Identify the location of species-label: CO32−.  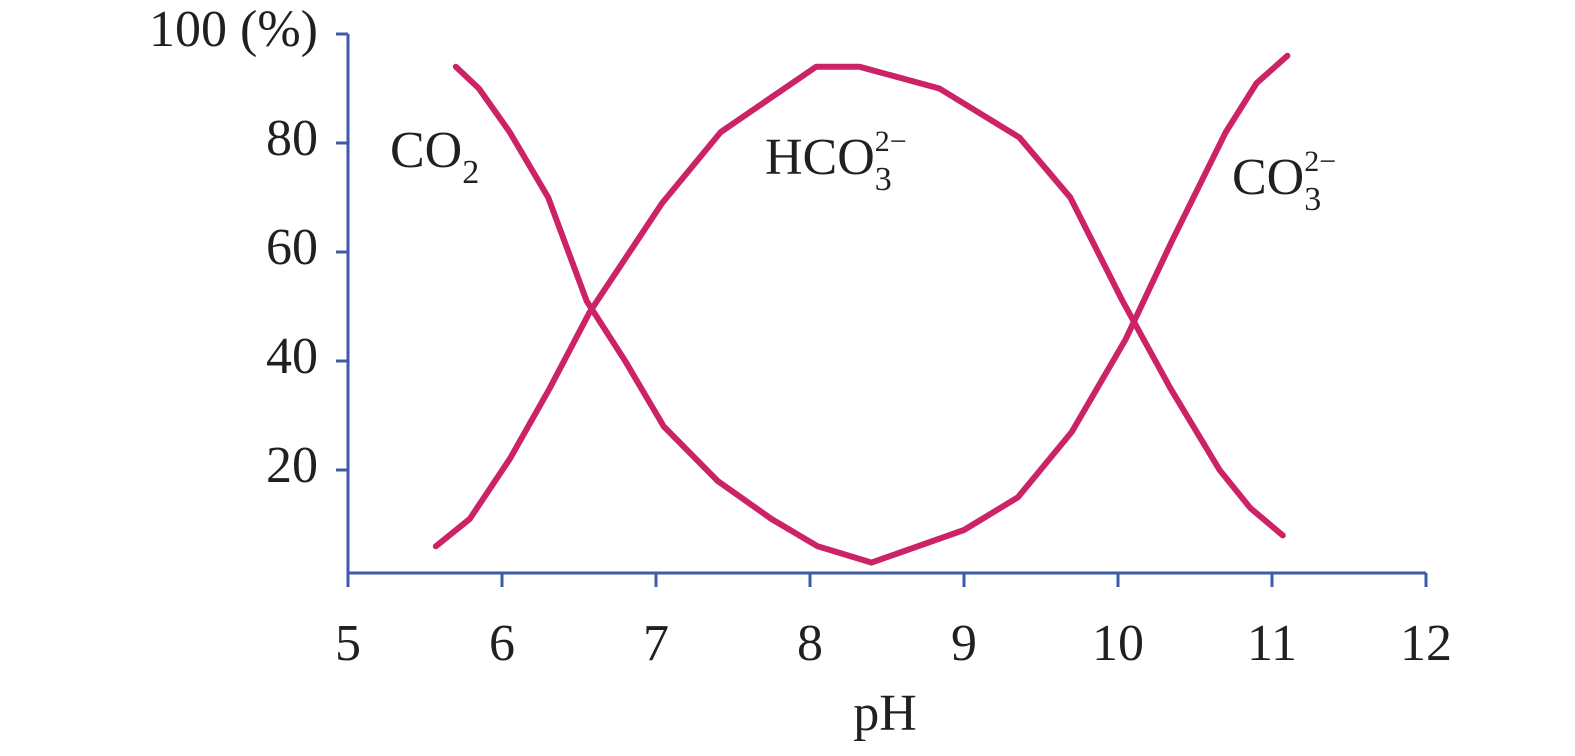
(1284, 181).